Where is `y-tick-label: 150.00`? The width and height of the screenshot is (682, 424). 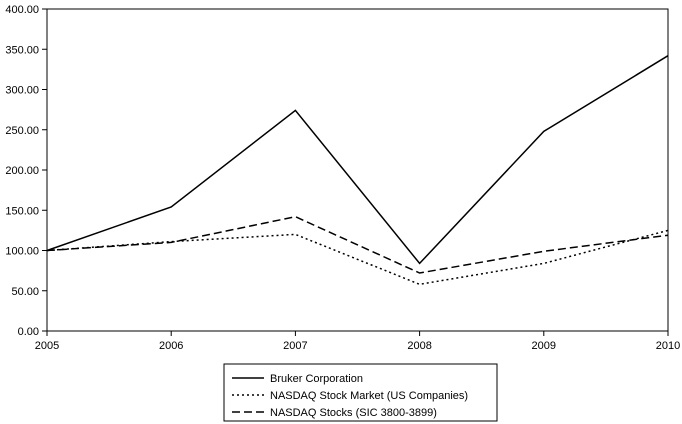
y-tick-label: 150.00 is located at coordinates (22, 211).